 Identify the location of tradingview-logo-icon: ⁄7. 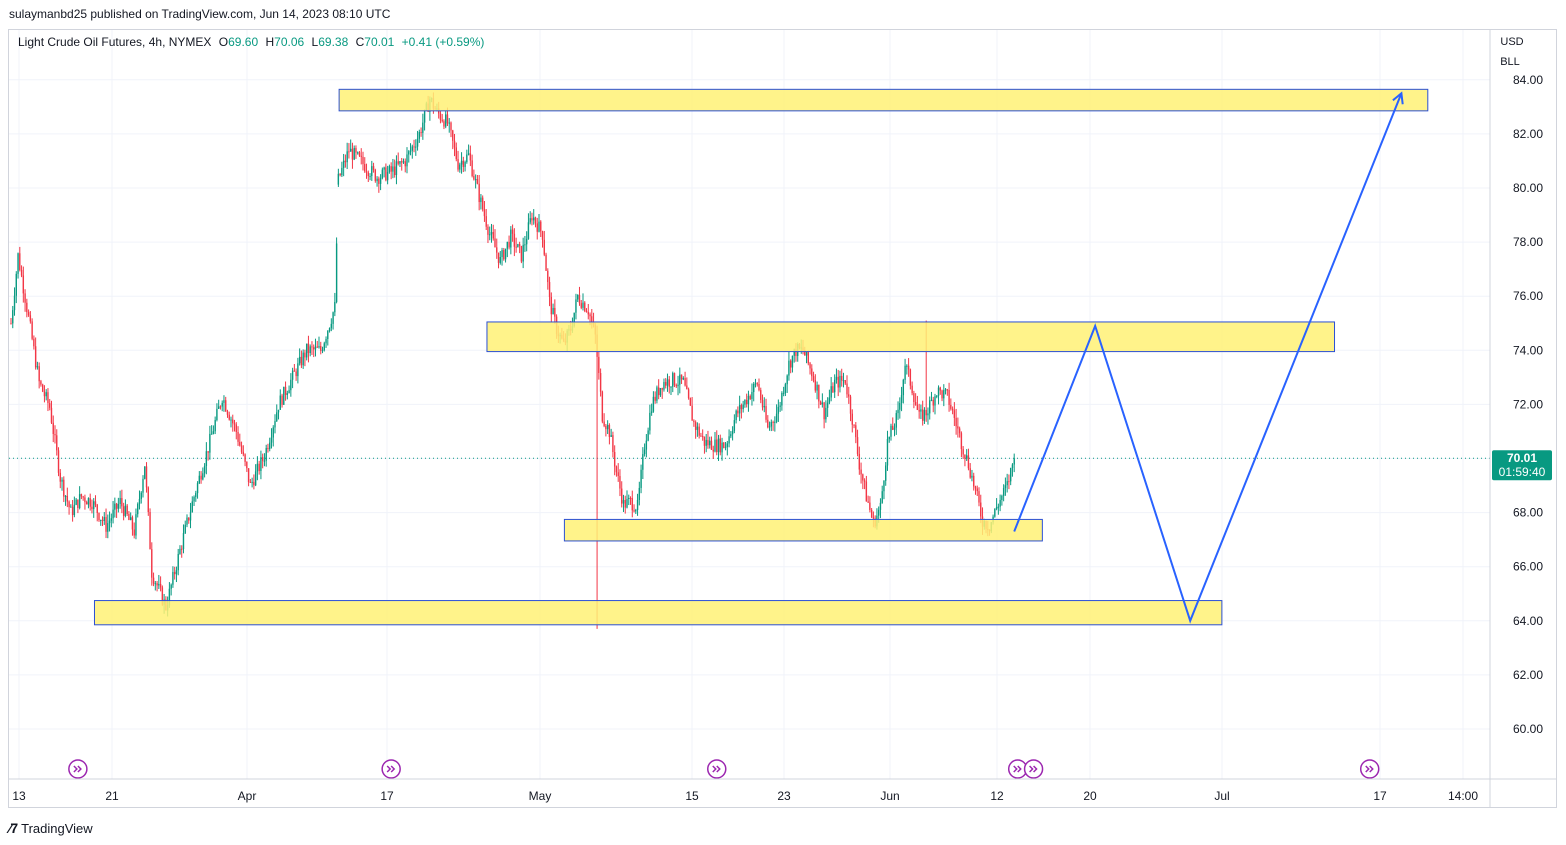
(13, 828).